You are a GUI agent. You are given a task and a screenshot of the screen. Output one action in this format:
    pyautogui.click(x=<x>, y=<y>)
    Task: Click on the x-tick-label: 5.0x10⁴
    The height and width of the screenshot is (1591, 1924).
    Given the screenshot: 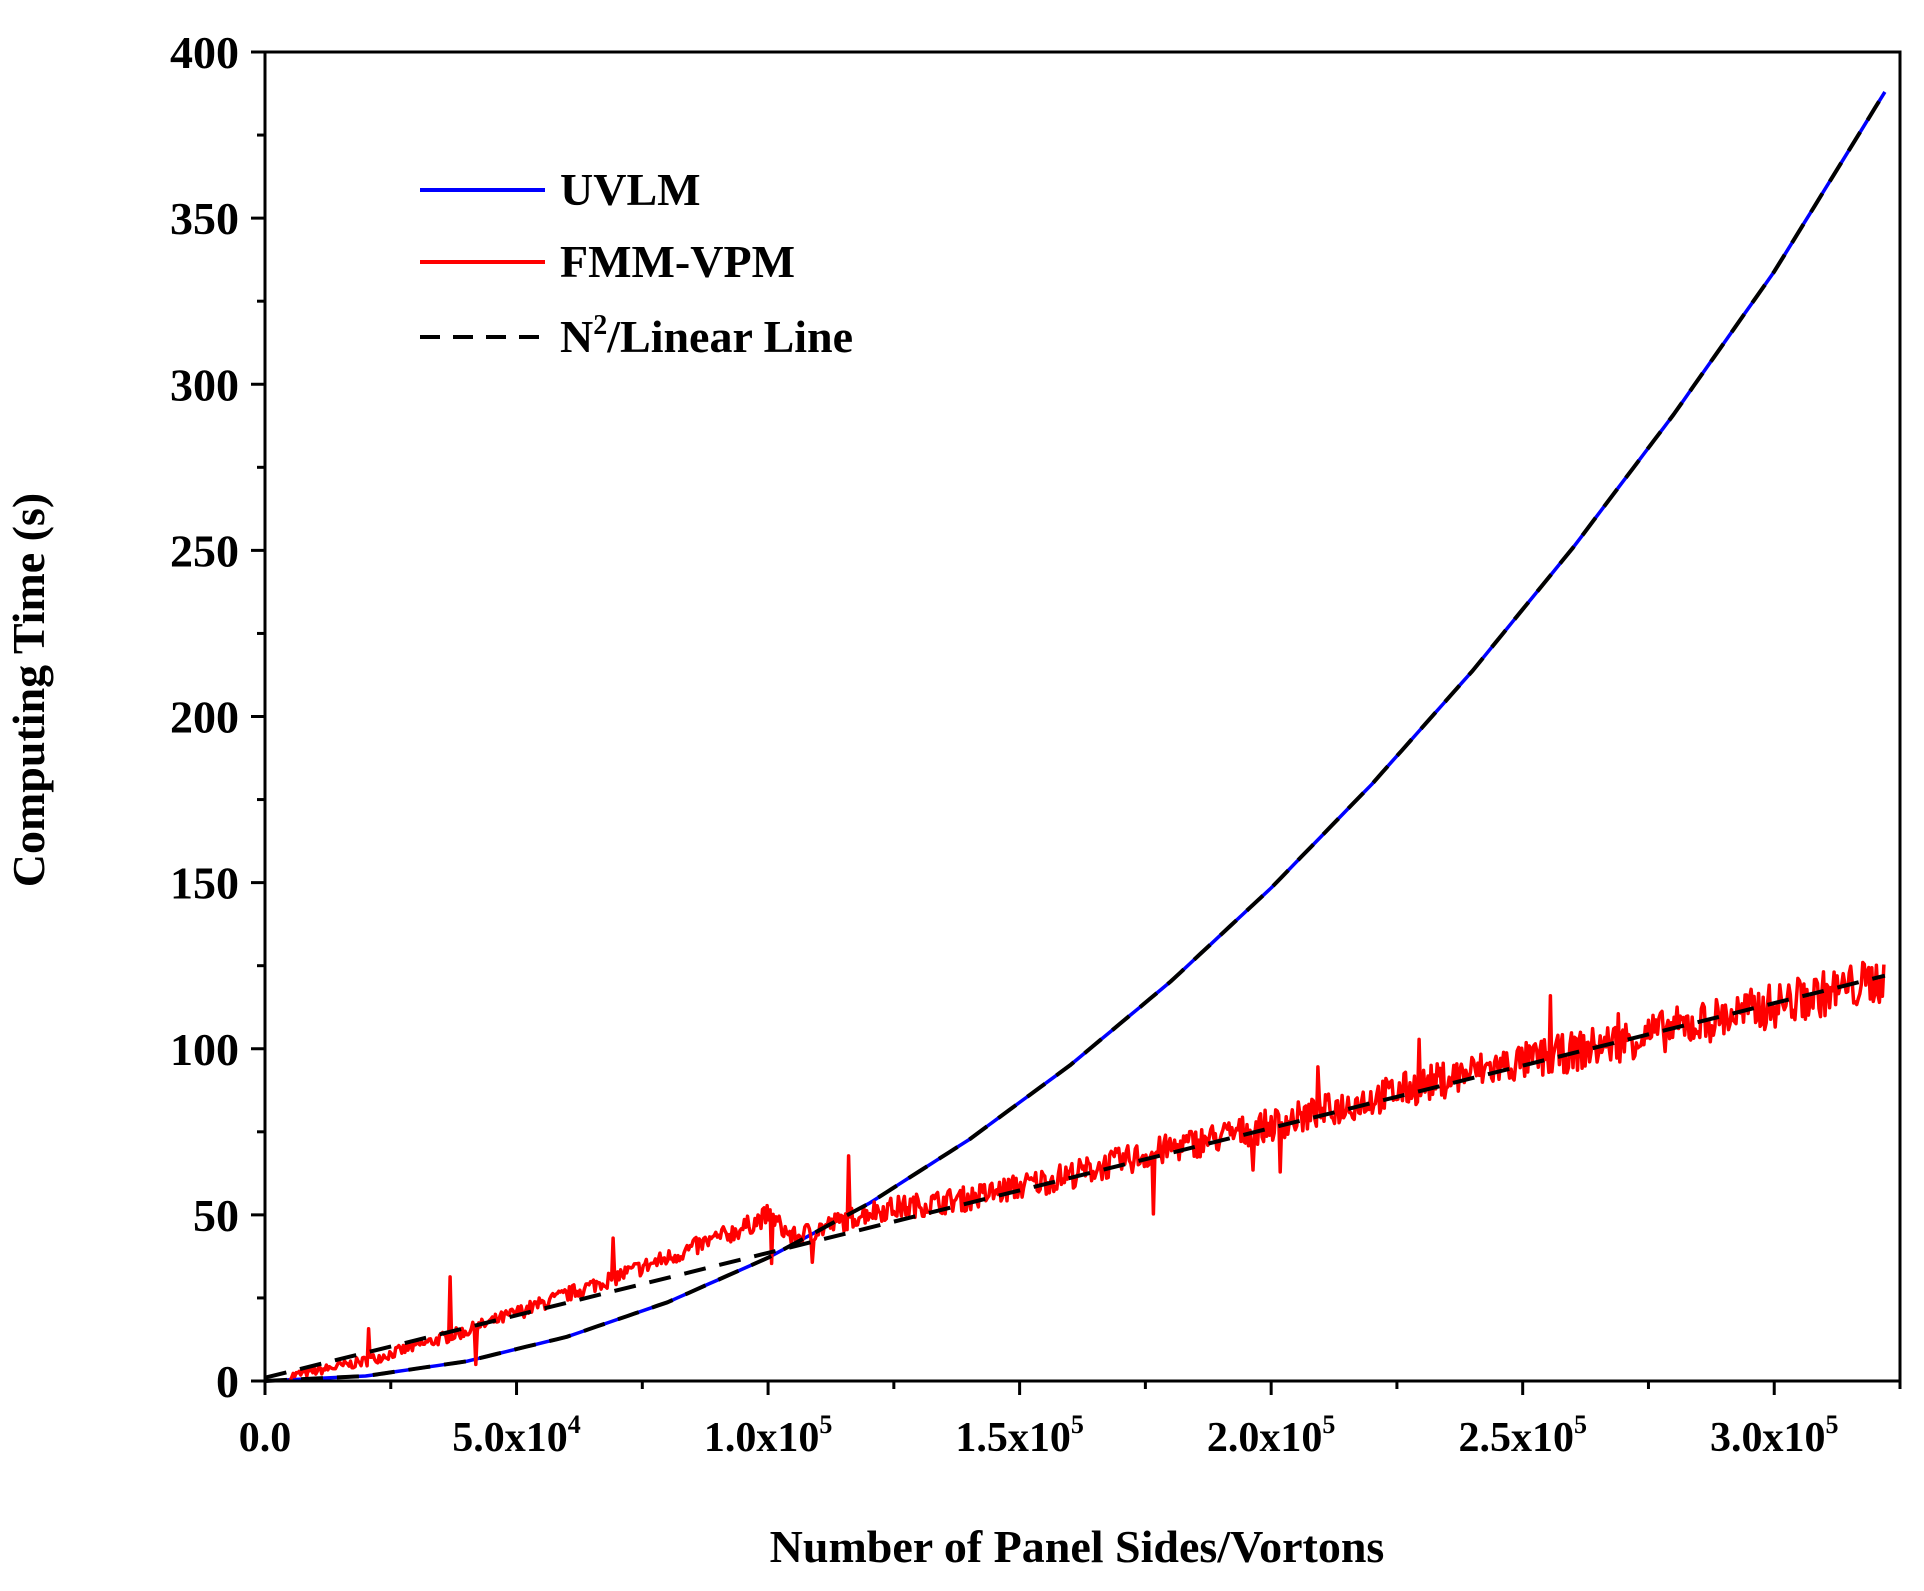 What is the action you would take?
    pyautogui.click(x=516, y=1435)
    